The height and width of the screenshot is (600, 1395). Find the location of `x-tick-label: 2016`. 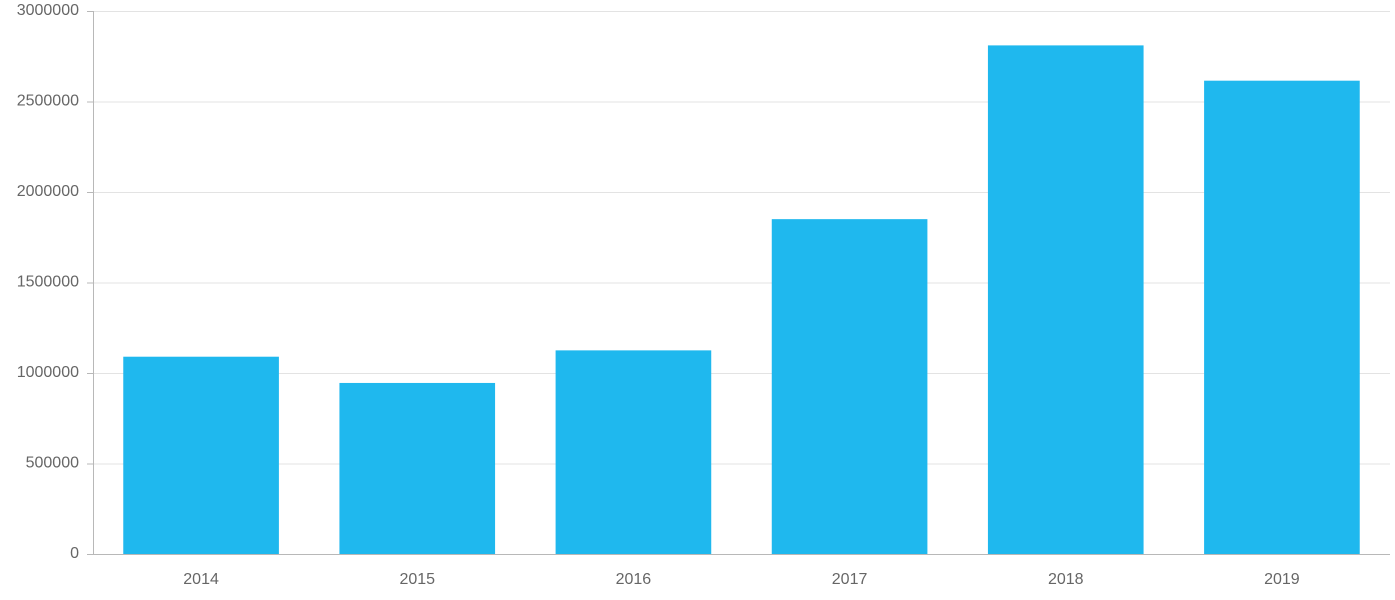

x-tick-label: 2016 is located at coordinates (634, 579).